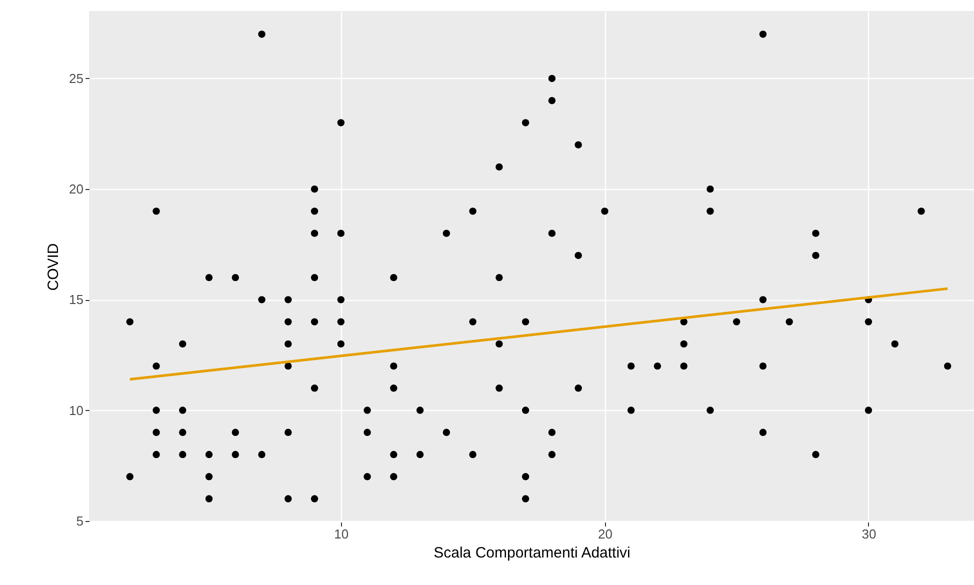 Image resolution: width=974 pixels, height=585 pixels. Describe the element at coordinates (80, 520) in the screenshot. I see `y-tick-label: 5` at that location.